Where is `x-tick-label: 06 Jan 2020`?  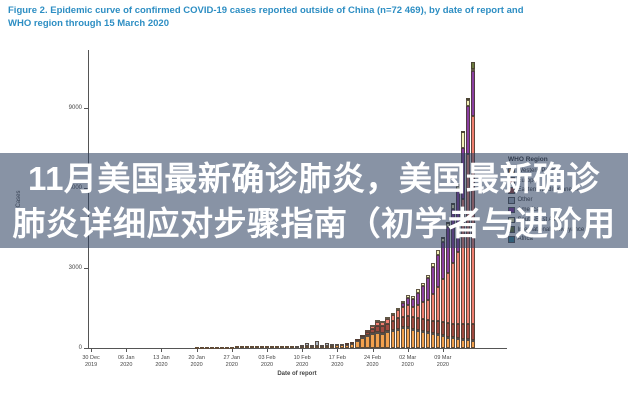
x-tick-label: 06 Jan 2020 is located at coordinates (126, 361).